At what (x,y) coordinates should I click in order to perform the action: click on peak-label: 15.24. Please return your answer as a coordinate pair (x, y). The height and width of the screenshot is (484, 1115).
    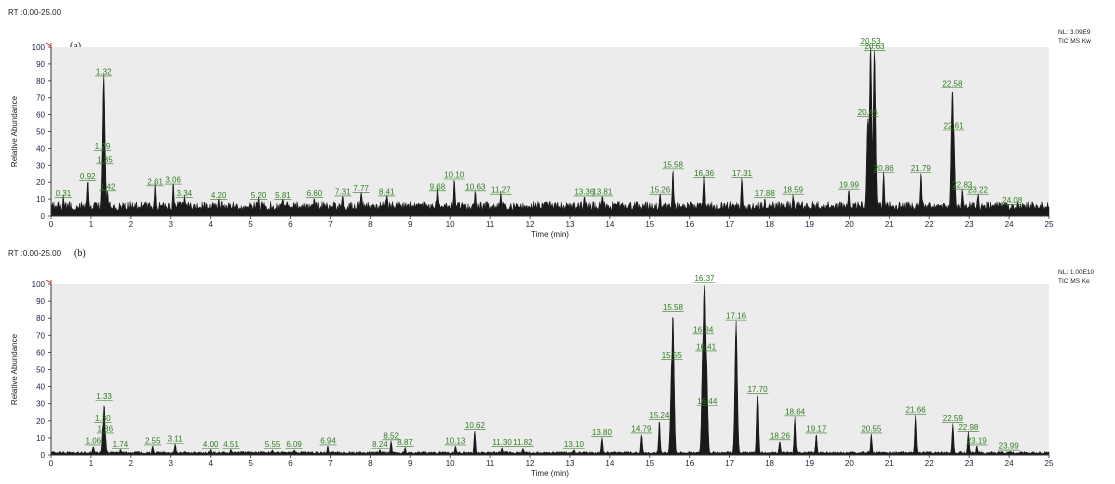
    Looking at the image, I should click on (659, 415).